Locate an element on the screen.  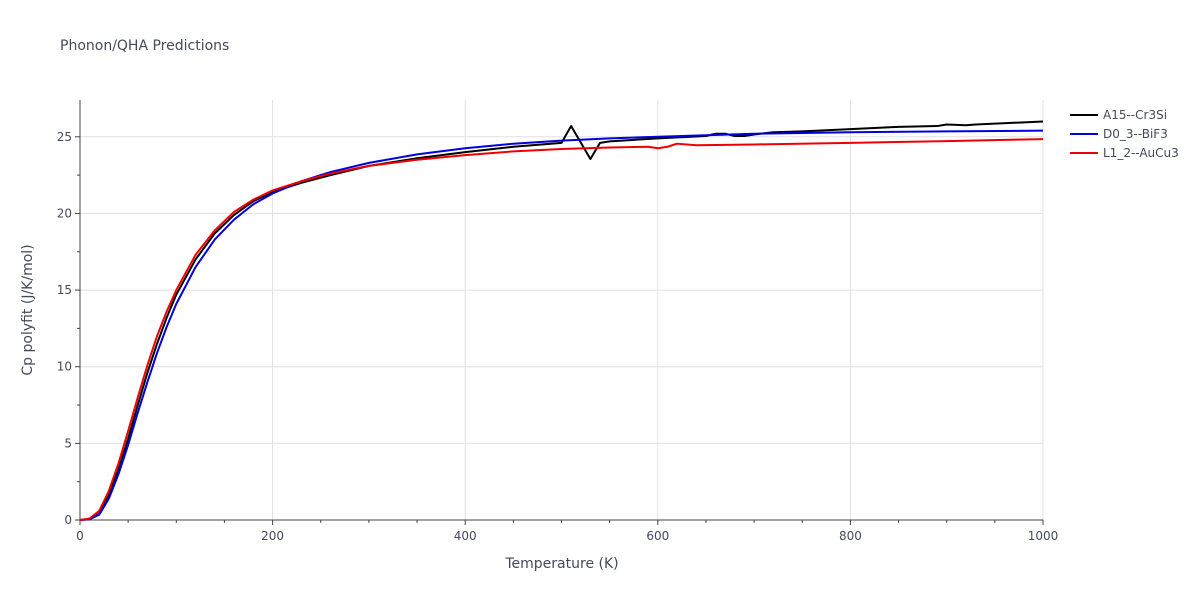
y-tick-label: 10 is located at coordinates (64, 367).